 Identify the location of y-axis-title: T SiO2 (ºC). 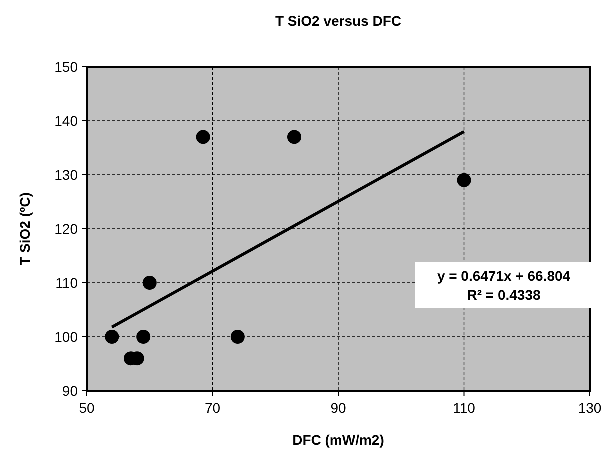
(25, 229).